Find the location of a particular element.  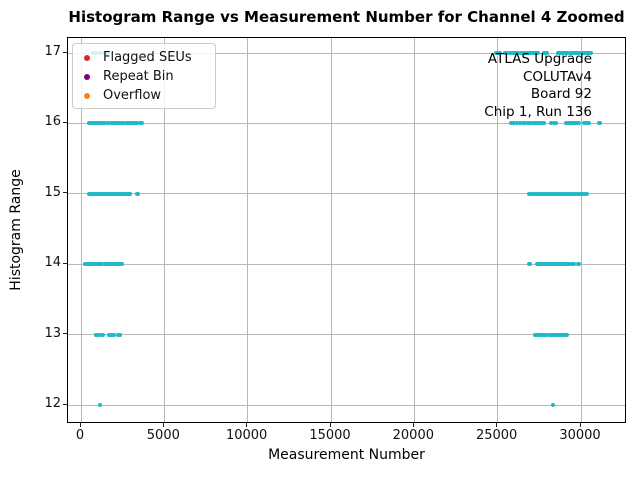

y-axis-label: Histogram Range is located at coordinates (16, 230).